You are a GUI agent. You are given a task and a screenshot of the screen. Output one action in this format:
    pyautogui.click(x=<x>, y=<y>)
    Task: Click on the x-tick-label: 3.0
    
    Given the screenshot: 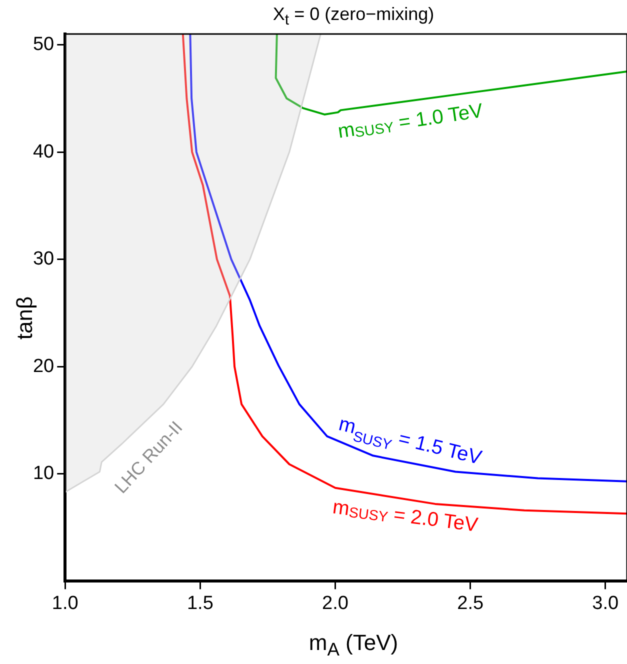 What is the action you would take?
    pyautogui.click(x=605, y=603)
    